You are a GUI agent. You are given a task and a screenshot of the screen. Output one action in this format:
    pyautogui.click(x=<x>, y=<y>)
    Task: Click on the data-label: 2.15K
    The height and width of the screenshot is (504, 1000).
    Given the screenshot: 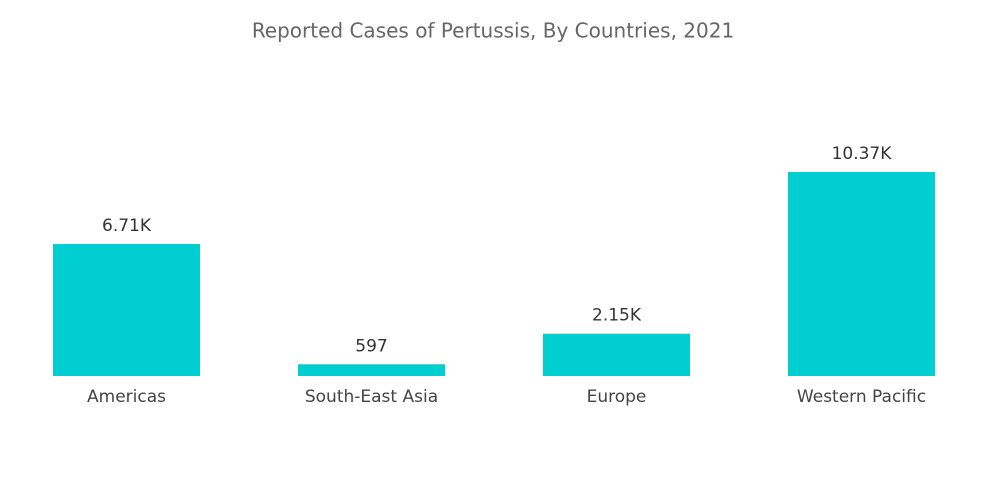 What is the action you would take?
    pyautogui.click(x=617, y=316)
    